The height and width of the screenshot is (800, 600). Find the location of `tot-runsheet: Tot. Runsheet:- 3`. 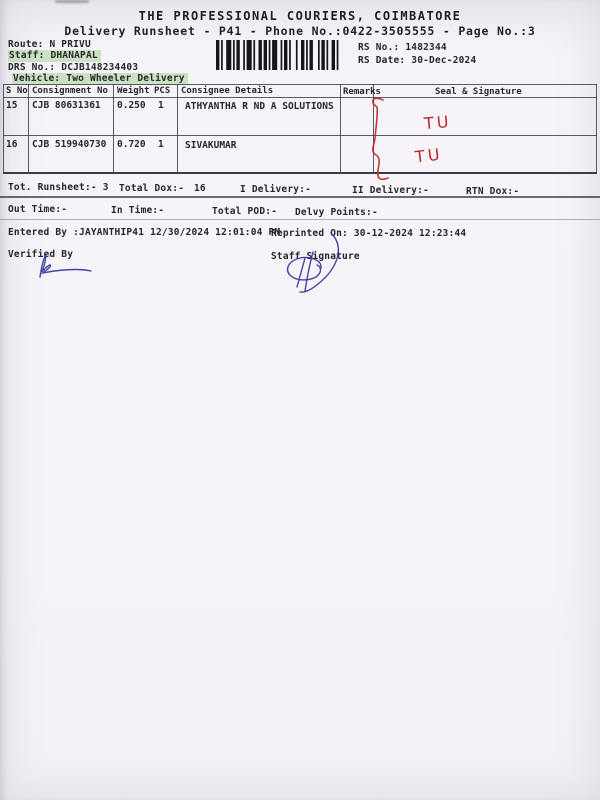

tot-runsheet: Tot. Runsheet:- 3 is located at coordinates (58, 187).